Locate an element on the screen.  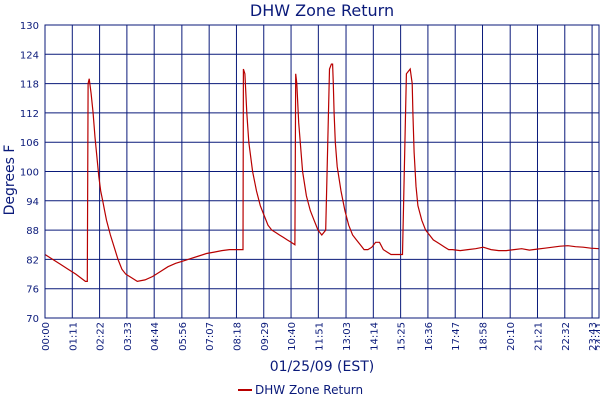
legend: DHW Zone Return is located at coordinates (300, 390).